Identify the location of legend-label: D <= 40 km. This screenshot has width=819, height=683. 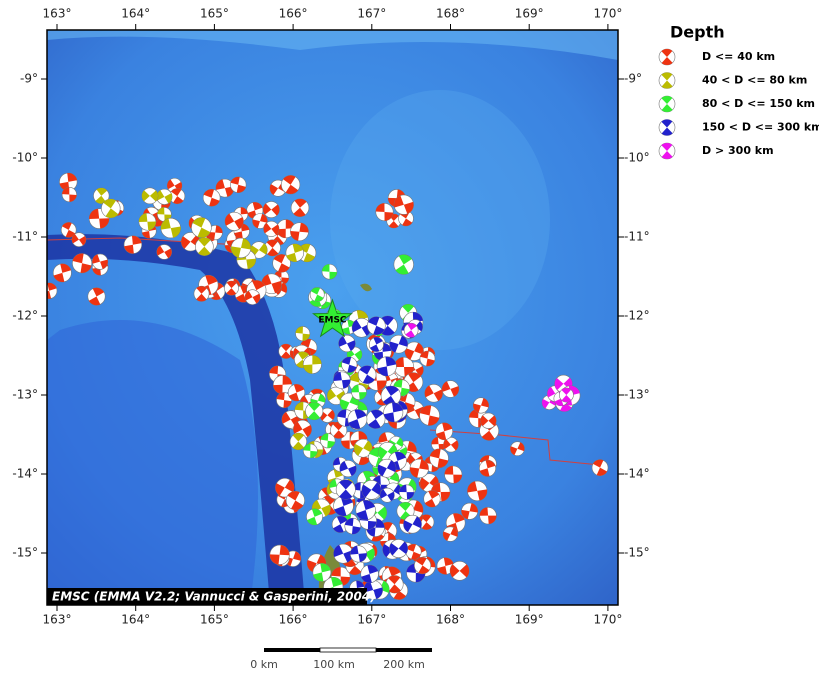
(738, 56).